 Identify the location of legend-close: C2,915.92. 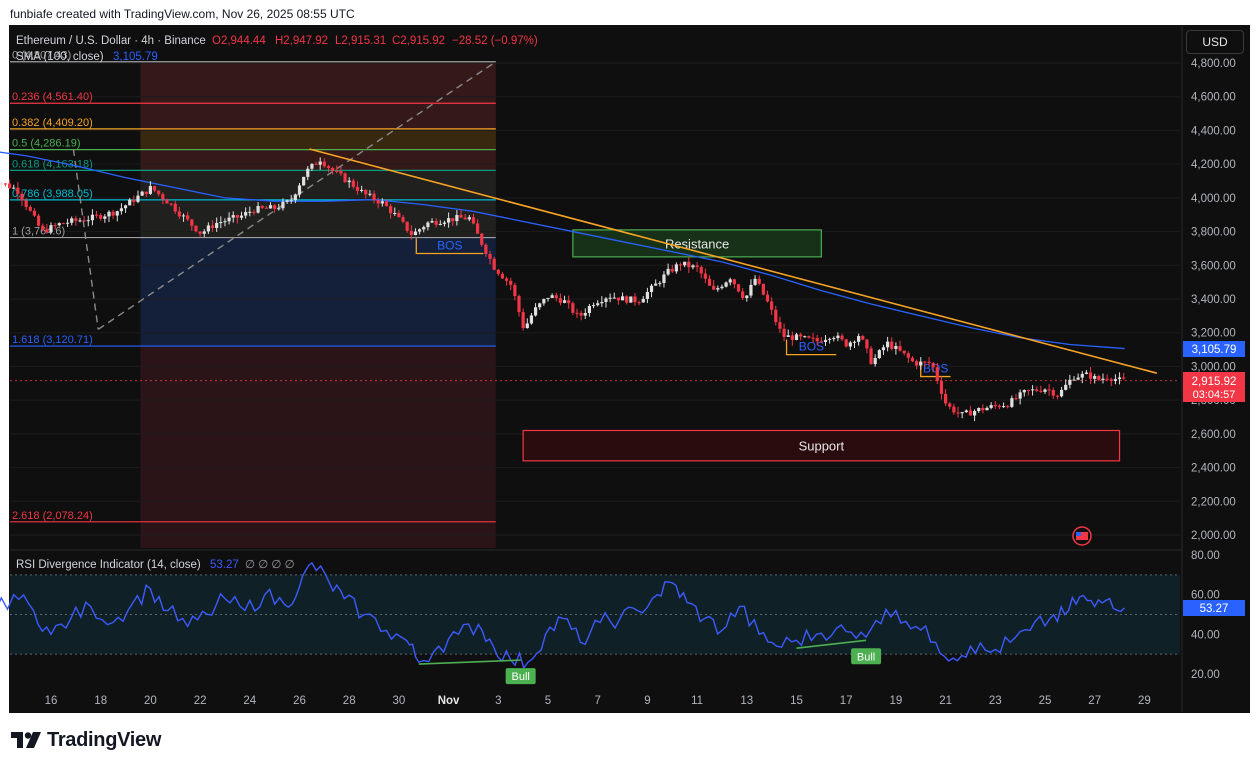
(418, 41).